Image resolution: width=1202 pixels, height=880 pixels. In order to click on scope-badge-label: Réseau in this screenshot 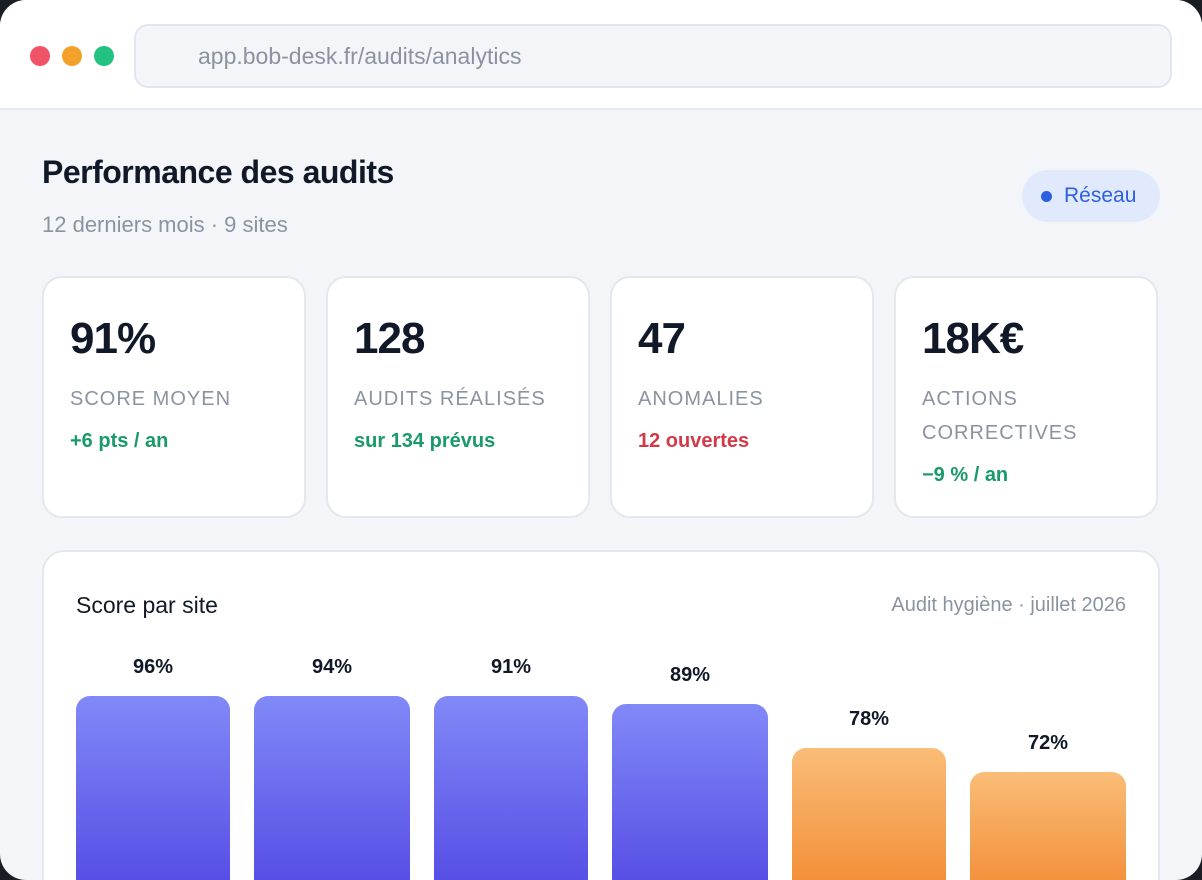, I will do `click(1100, 195)`.